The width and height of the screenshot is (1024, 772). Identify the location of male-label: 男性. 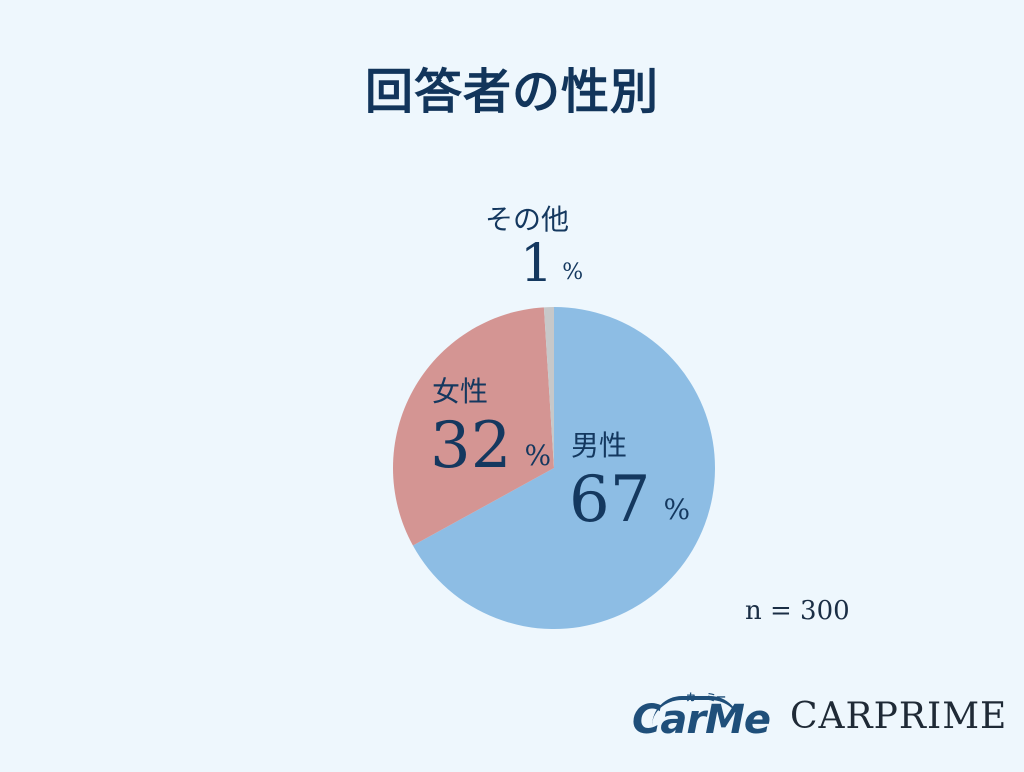
(599, 445).